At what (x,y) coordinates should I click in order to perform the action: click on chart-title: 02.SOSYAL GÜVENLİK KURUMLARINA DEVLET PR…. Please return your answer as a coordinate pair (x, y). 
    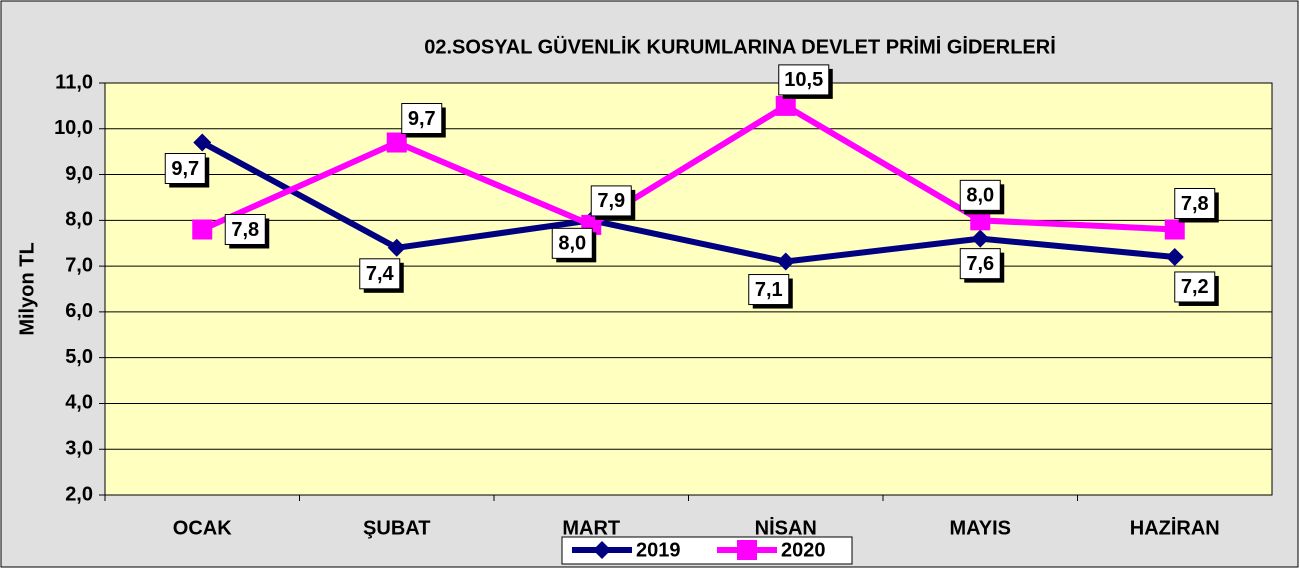
    Looking at the image, I should click on (740, 46).